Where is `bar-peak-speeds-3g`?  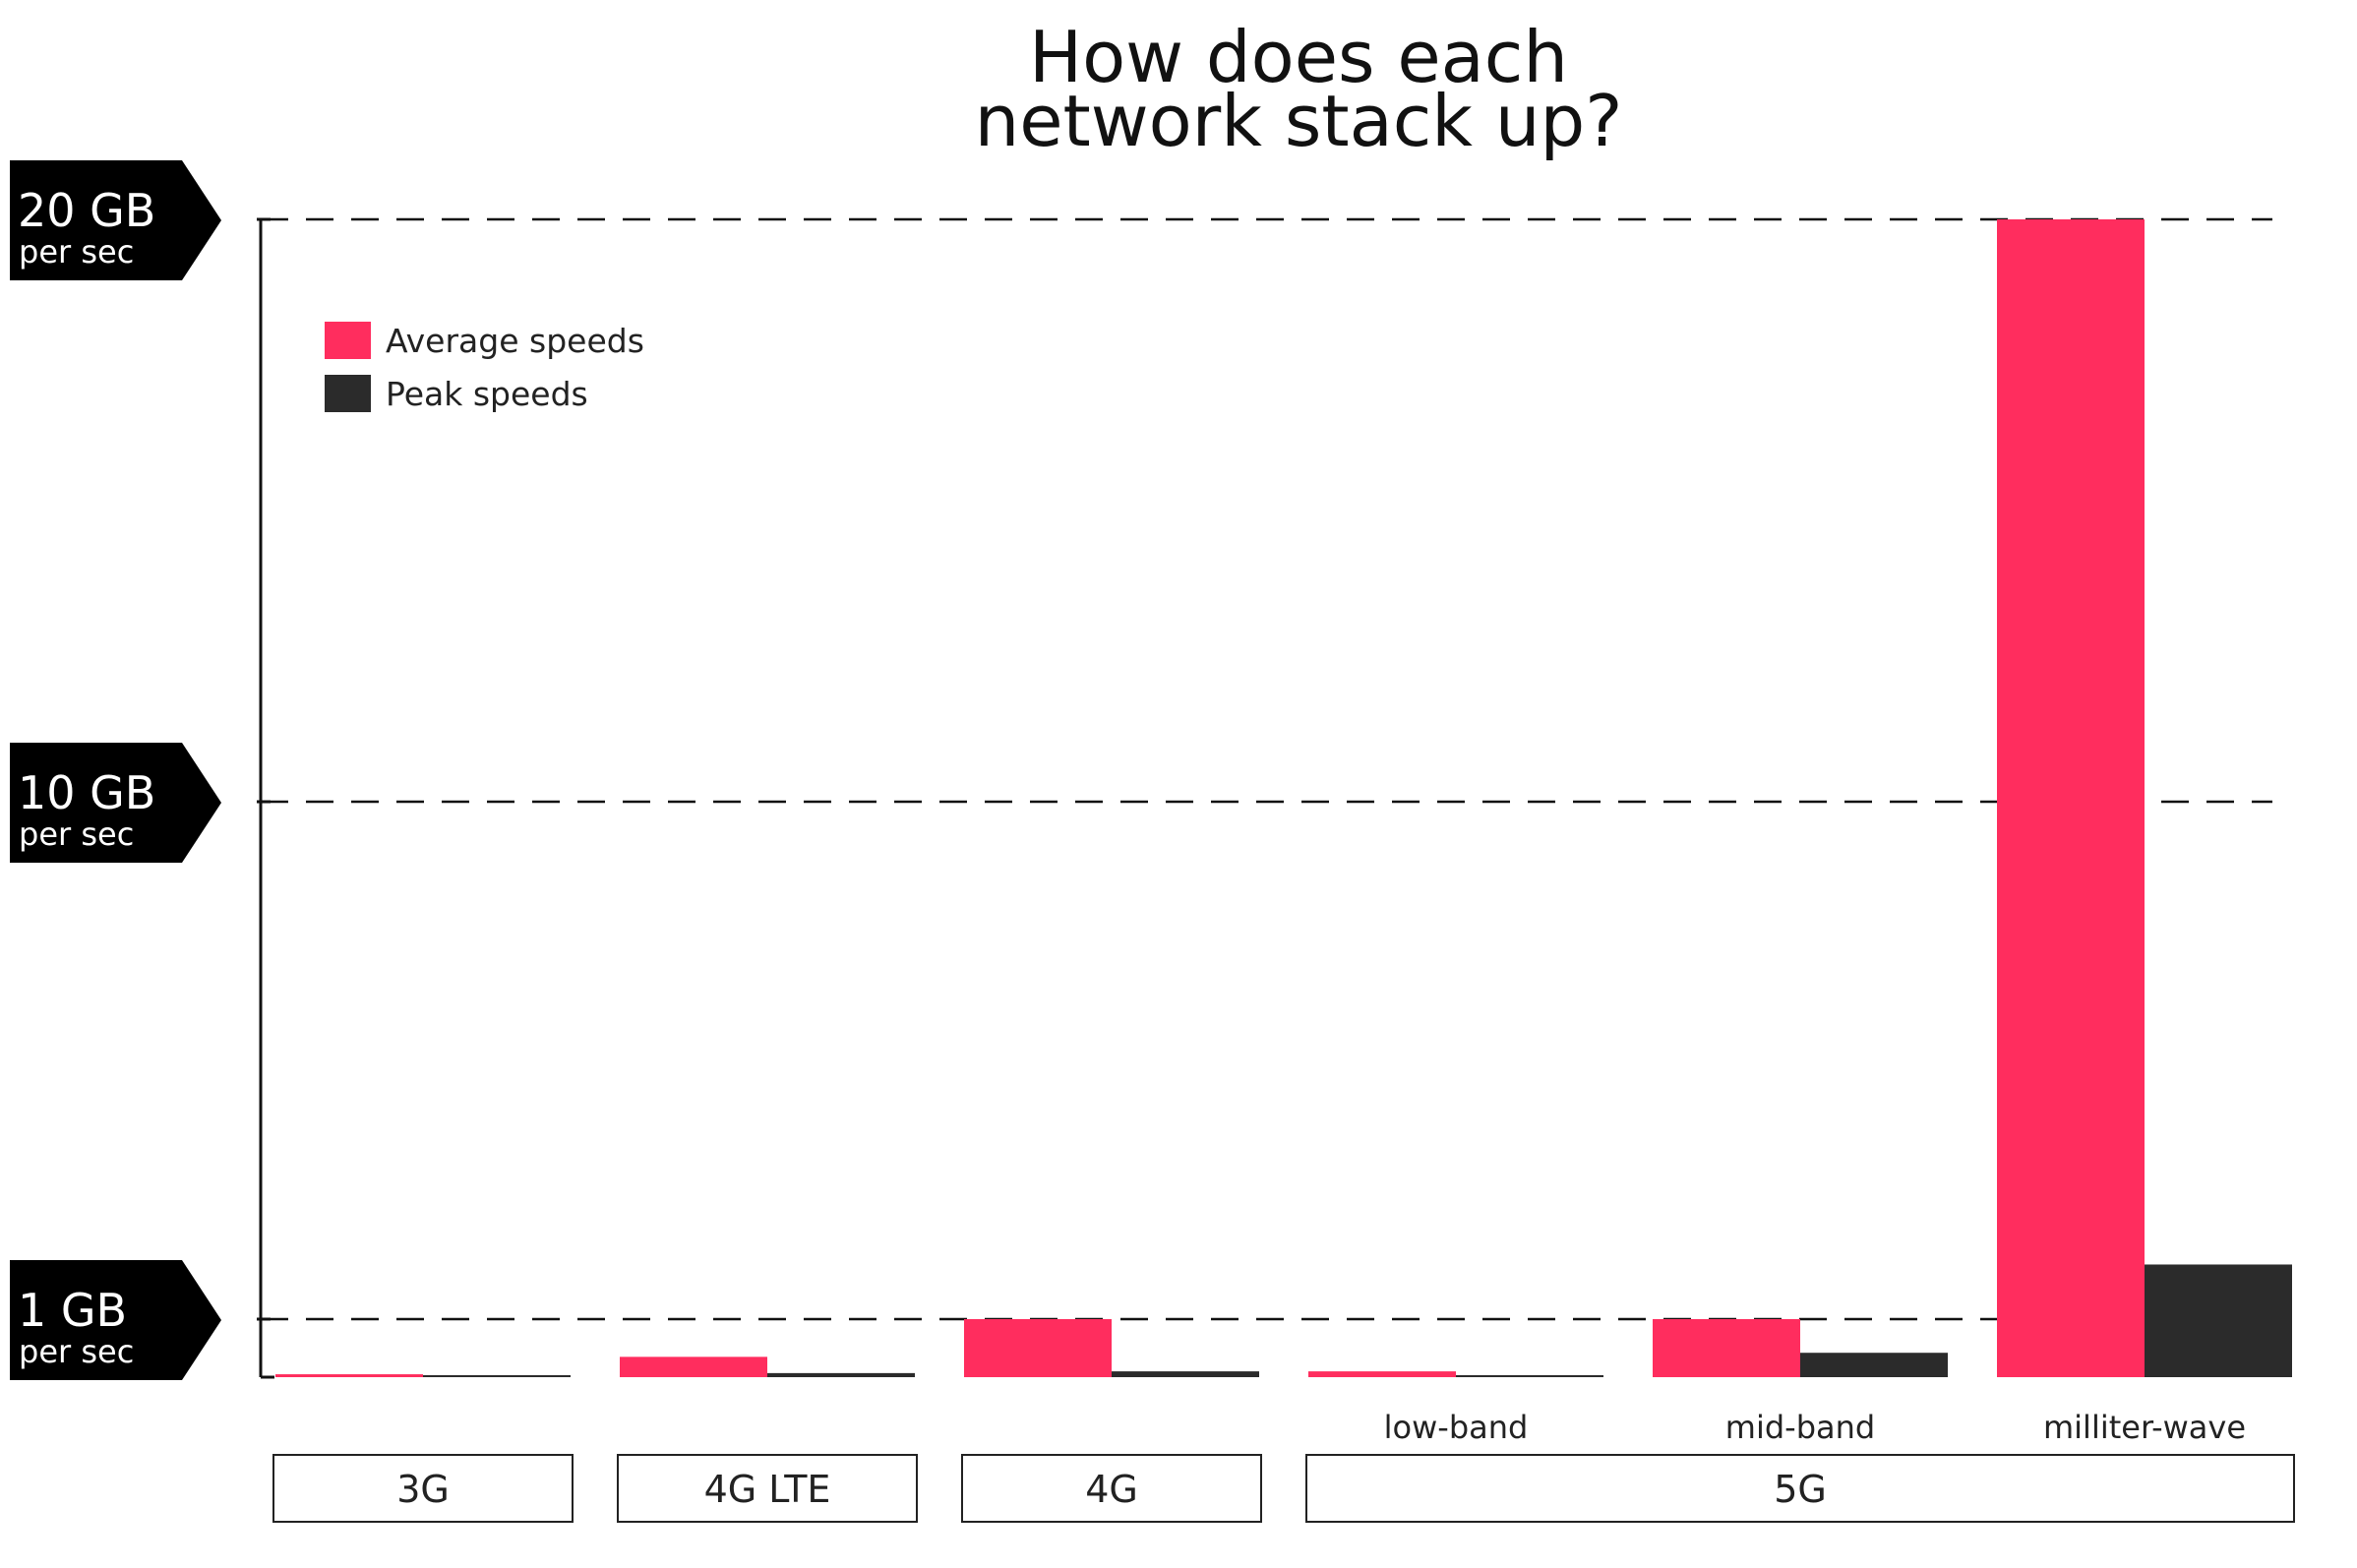 bar-peak-speeds-3g is located at coordinates (497, 1376).